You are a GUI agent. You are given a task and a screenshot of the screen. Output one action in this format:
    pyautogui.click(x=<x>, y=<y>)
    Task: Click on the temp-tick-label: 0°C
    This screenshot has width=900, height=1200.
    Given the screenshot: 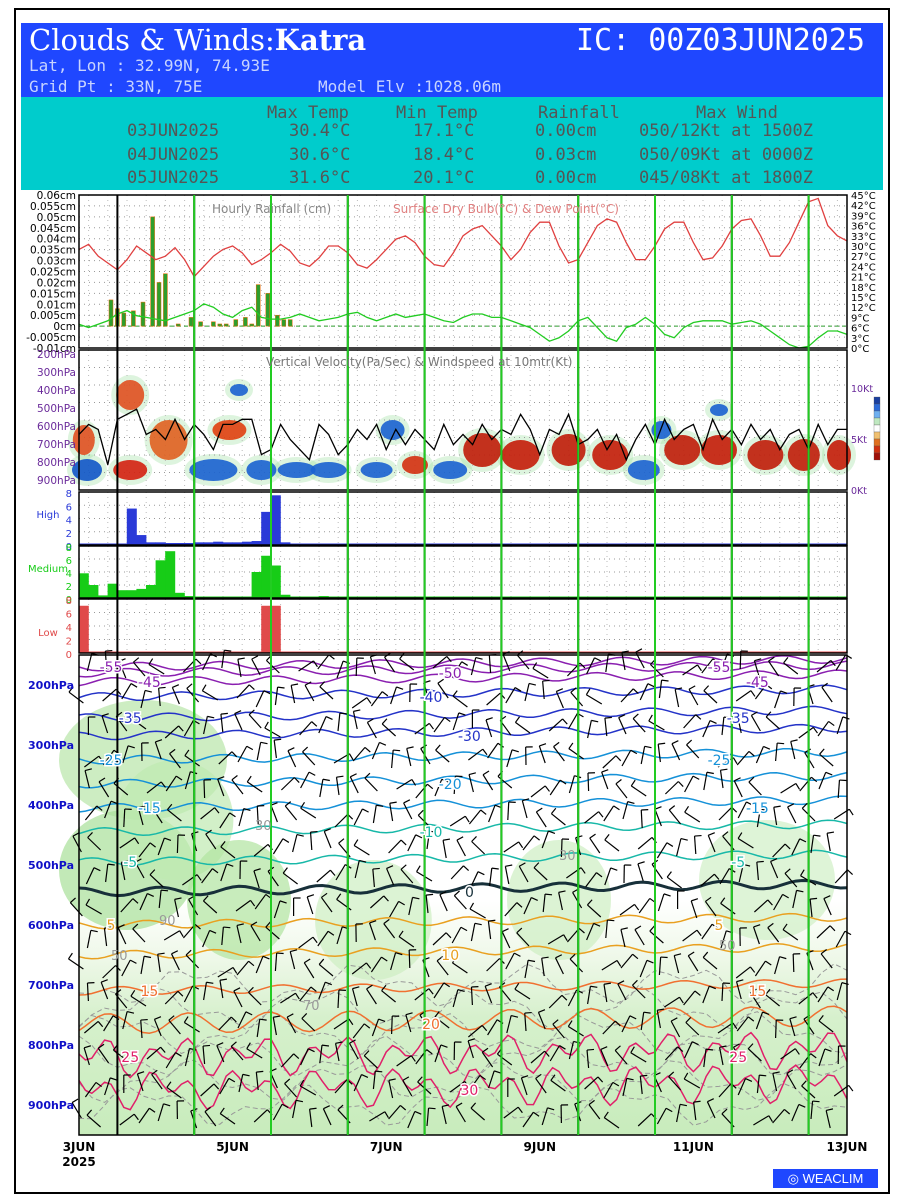 What is the action you would take?
    pyautogui.click(x=860, y=349)
    